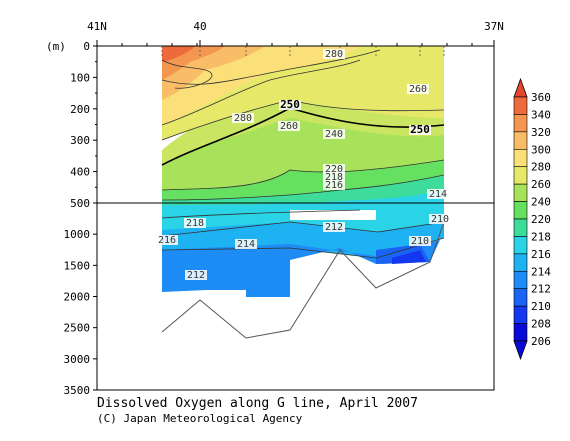 This screenshot has width=570, height=441. What do you see at coordinates (86, 46) in the screenshot?
I see `y-tick-label: 0` at bounding box center [86, 46].